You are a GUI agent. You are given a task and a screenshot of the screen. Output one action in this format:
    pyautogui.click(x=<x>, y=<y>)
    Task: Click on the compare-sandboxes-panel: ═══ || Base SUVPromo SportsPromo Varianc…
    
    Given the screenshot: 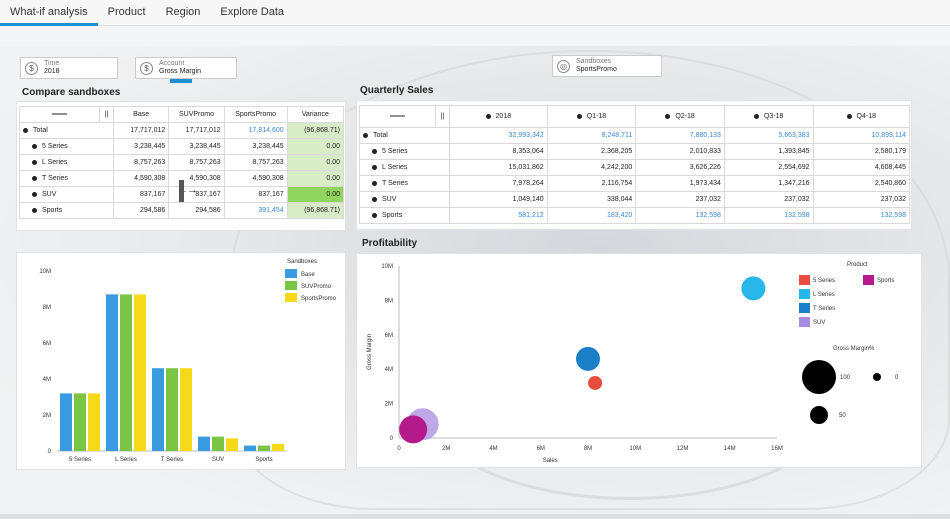 What is the action you would take?
    pyautogui.click(x=181, y=166)
    